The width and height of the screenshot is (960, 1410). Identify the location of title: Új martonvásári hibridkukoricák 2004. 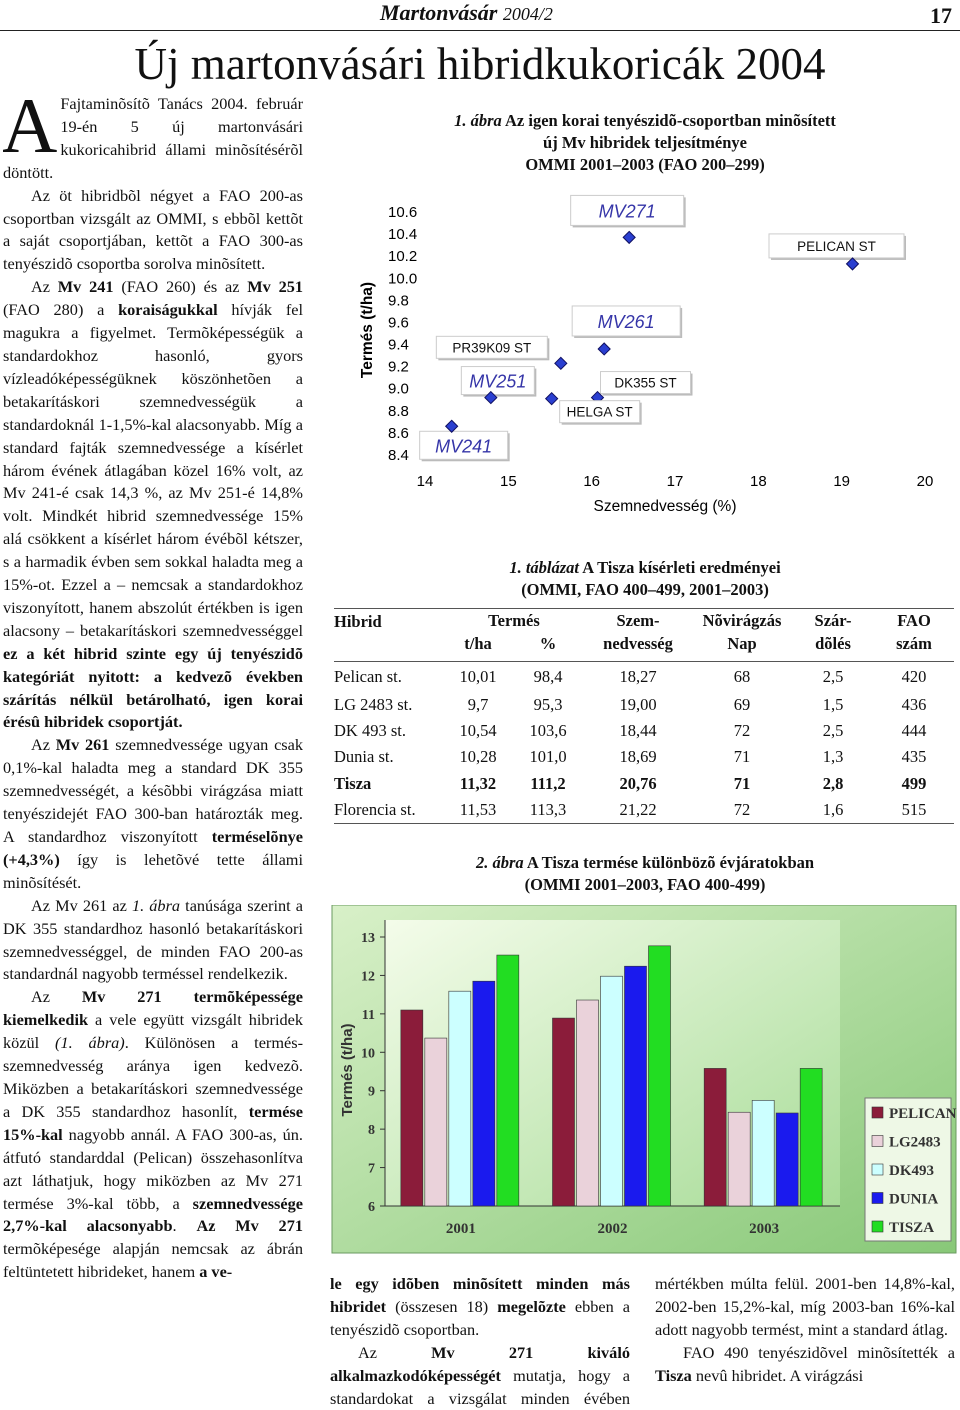
(480, 64).